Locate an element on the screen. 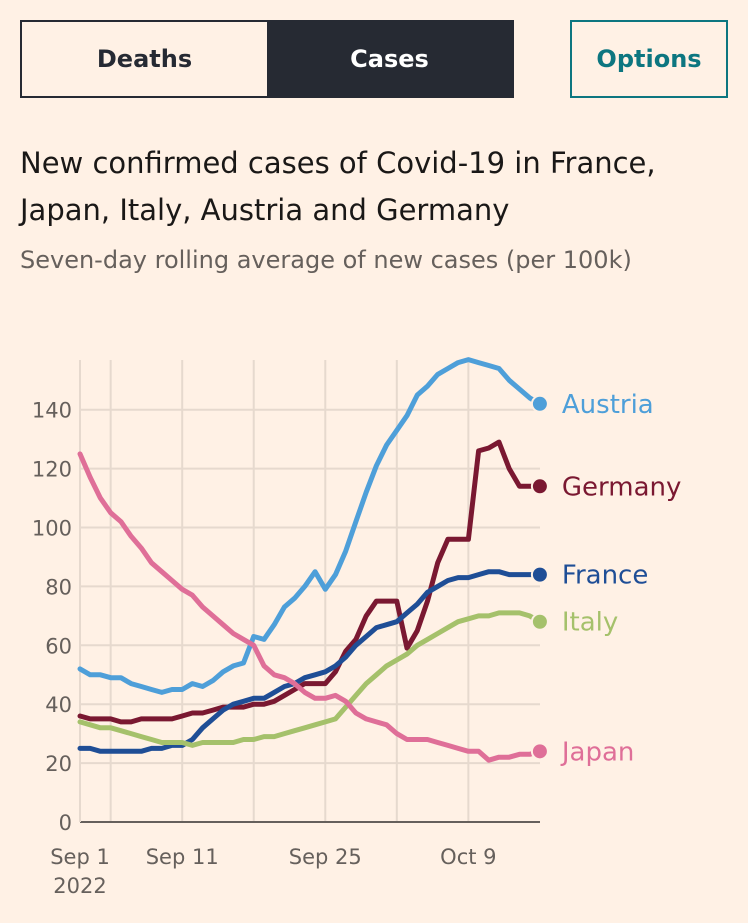 The height and width of the screenshot is (923, 748). options-button: Options is located at coordinates (649, 59).